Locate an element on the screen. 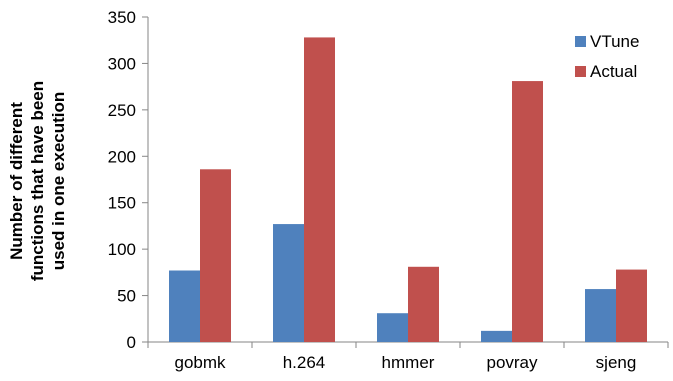  y-axis: 0 50 100 150 200 250 300 350 is located at coordinates (128, 180).